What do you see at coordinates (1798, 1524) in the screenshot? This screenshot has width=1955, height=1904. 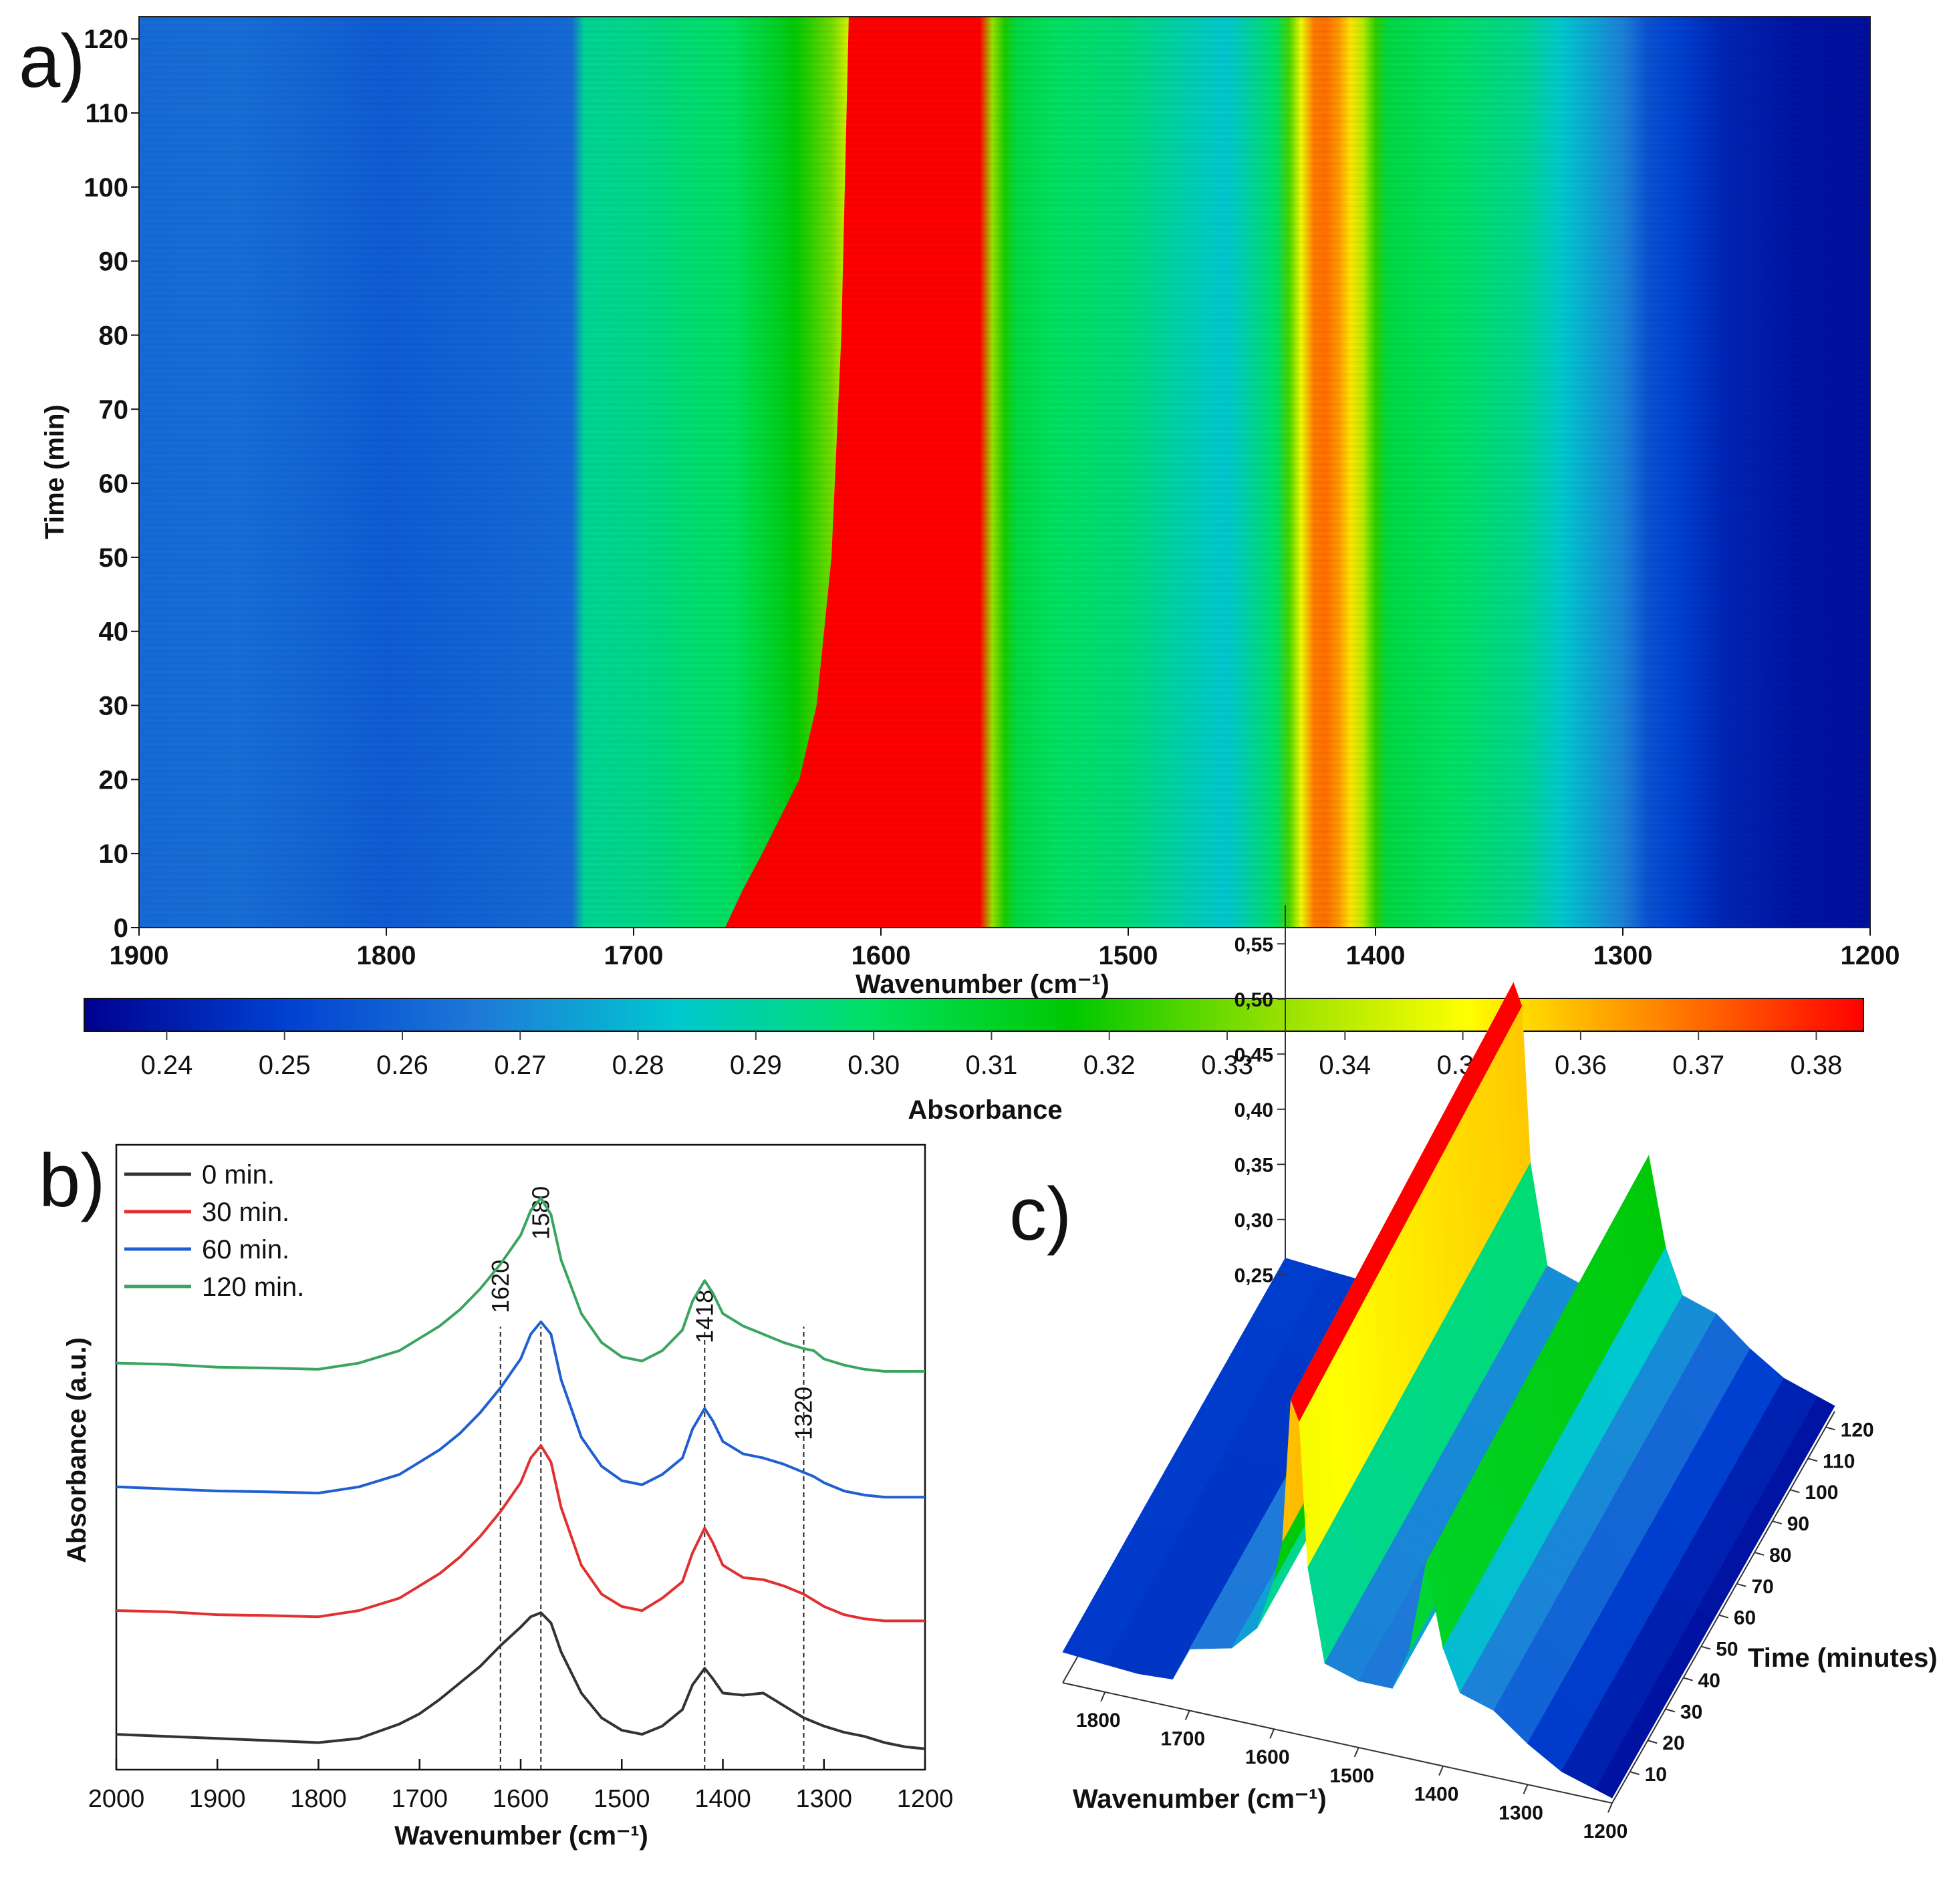 I see `surface-y-tick-label: 90` at bounding box center [1798, 1524].